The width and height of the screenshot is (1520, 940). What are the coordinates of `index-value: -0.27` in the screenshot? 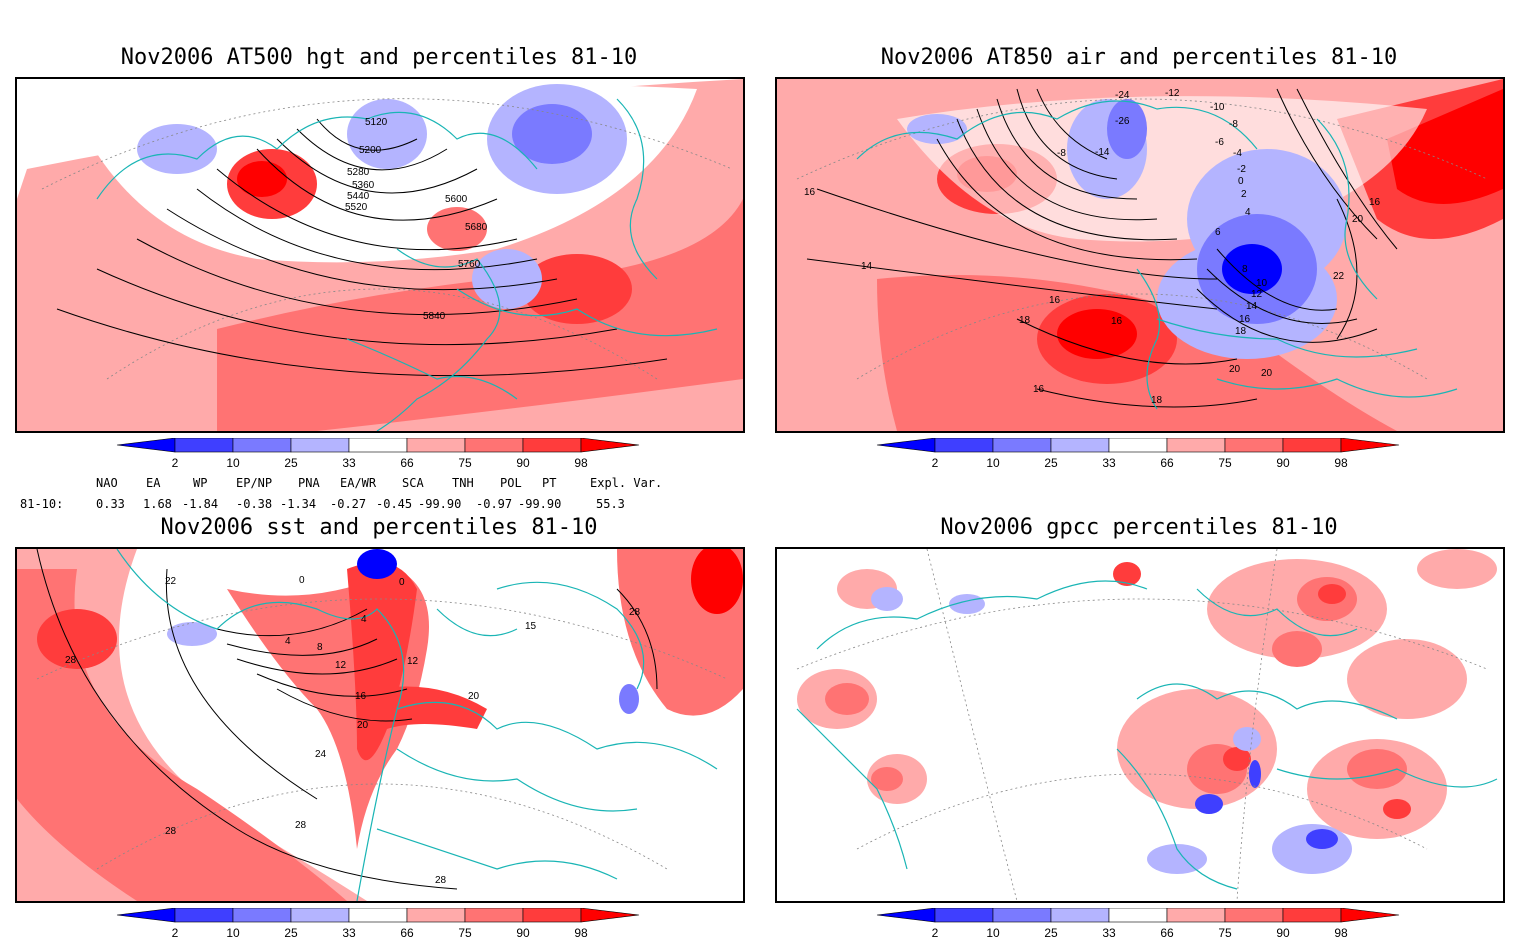 It's located at (348, 504).